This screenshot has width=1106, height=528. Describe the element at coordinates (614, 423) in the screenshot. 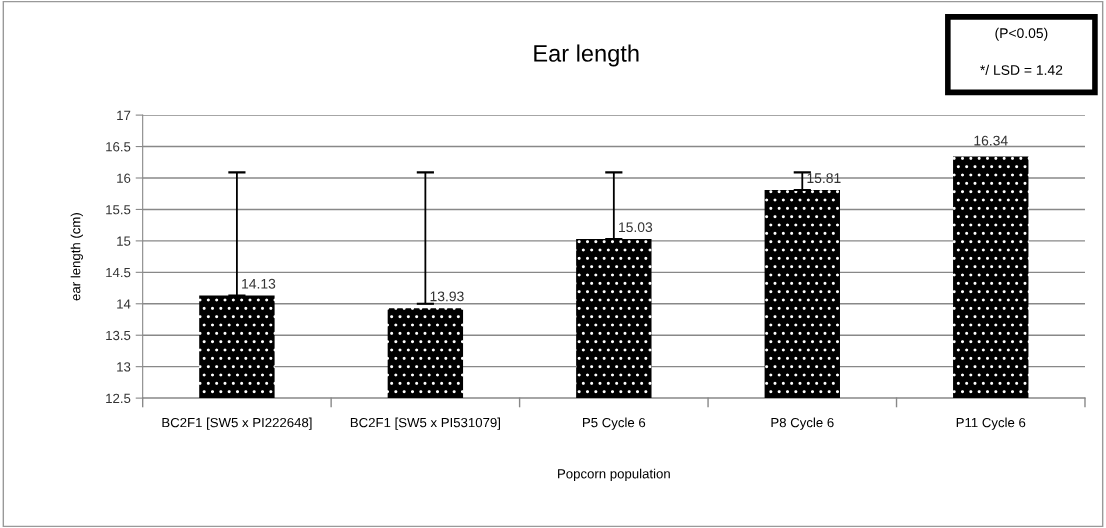

I see `x-tick-label: P5 Cycle 6` at that location.